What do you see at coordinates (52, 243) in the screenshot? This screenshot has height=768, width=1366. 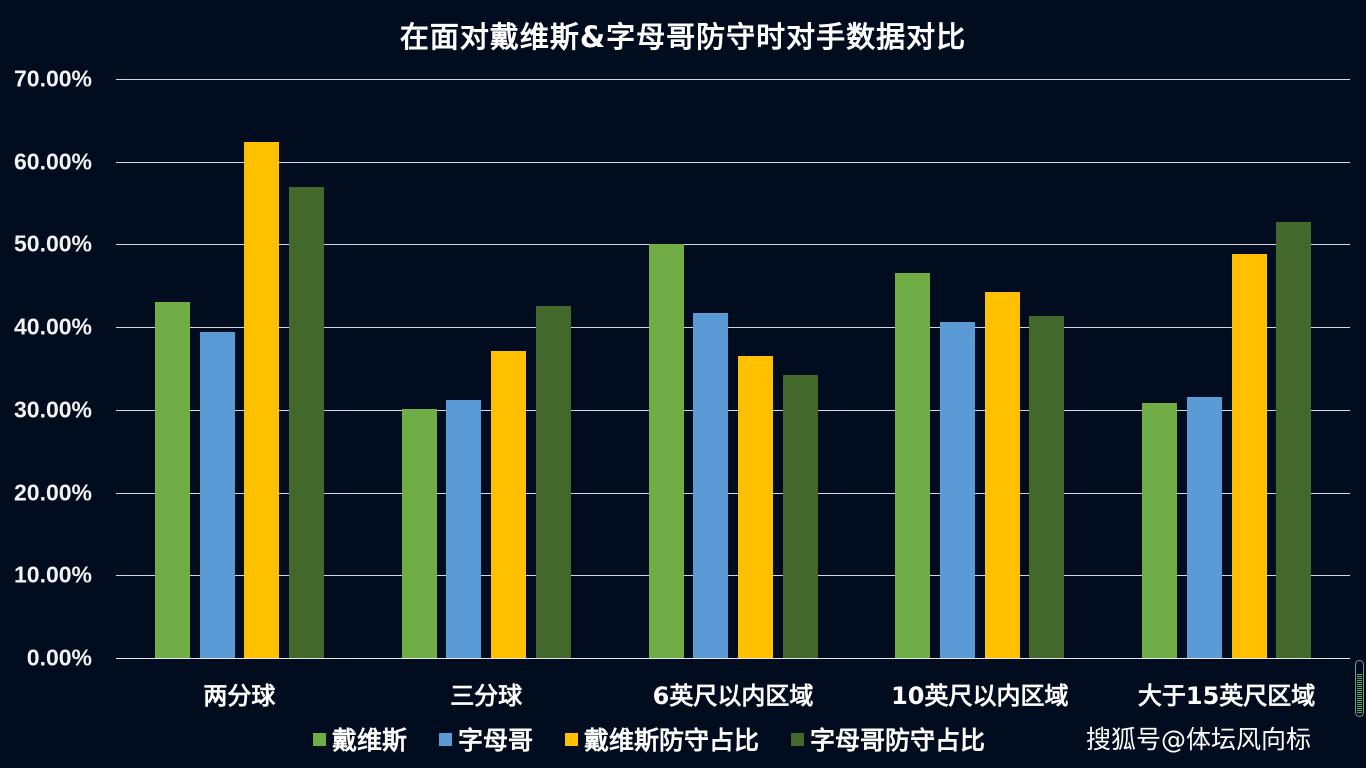 I see `y-tick-label: 50.00%` at bounding box center [52, 243].